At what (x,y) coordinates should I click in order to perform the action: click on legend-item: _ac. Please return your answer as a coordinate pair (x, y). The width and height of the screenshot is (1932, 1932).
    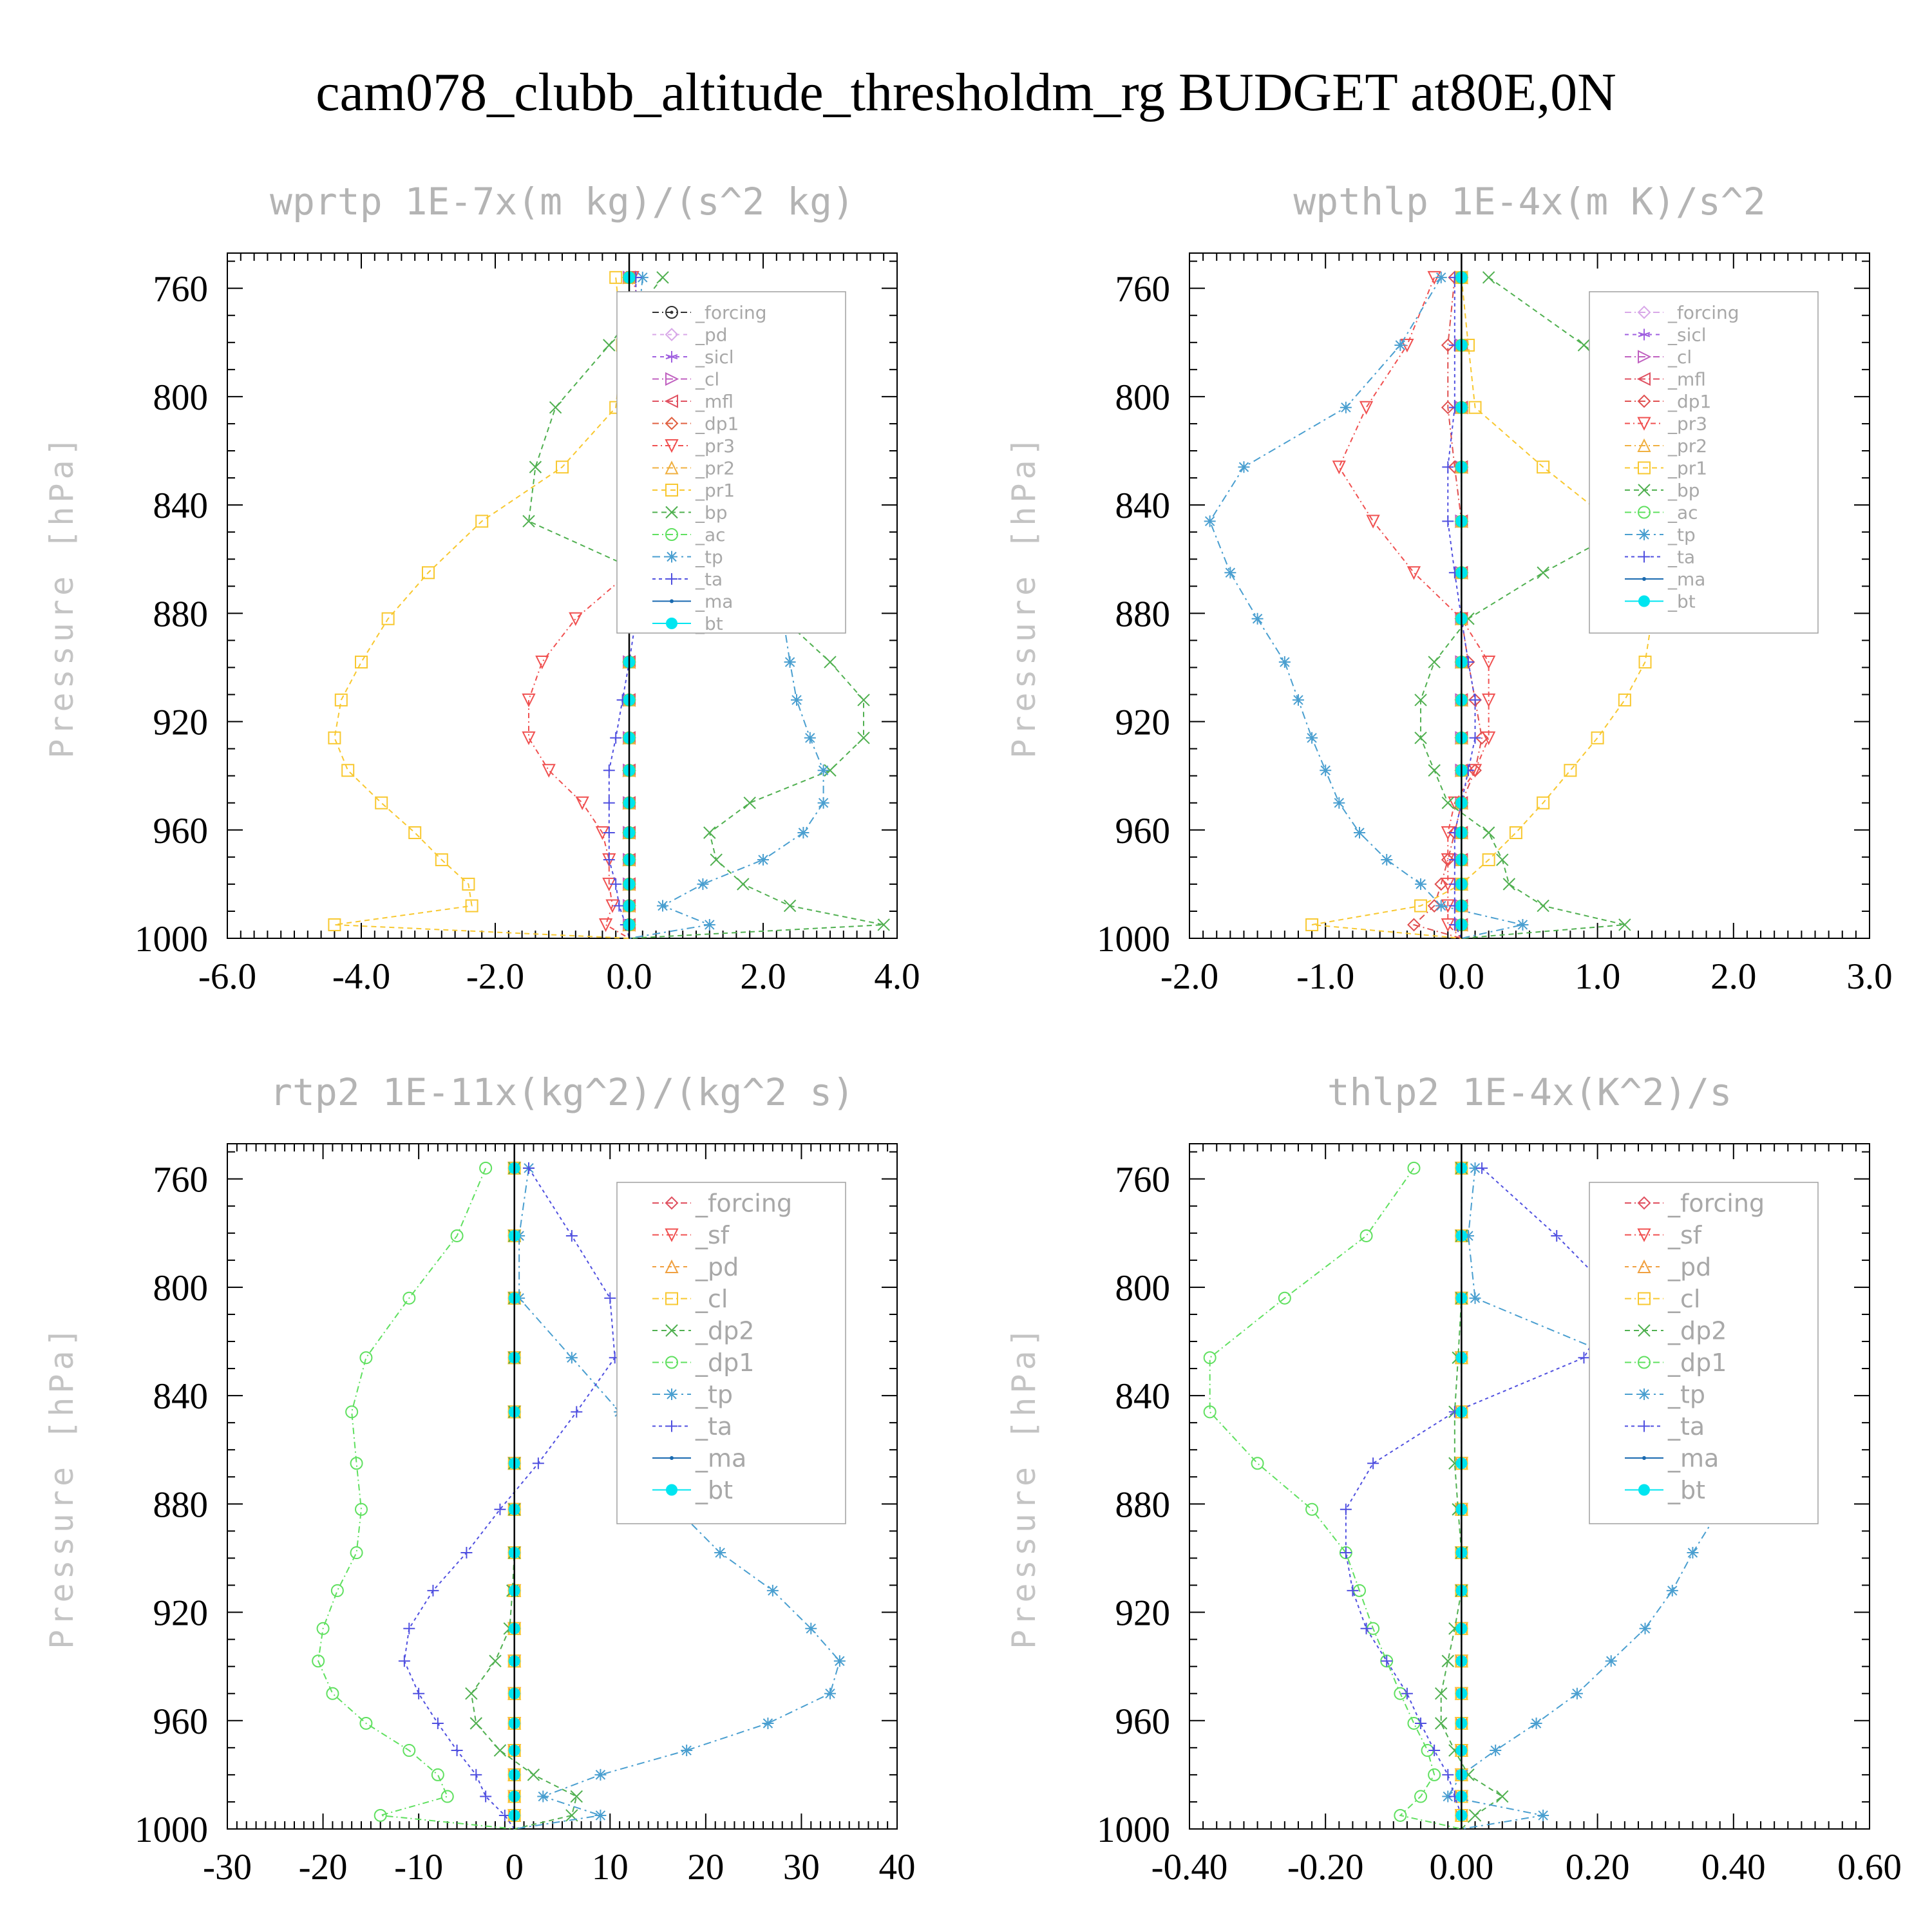
    Looking at the image, I should click on (689, 534).